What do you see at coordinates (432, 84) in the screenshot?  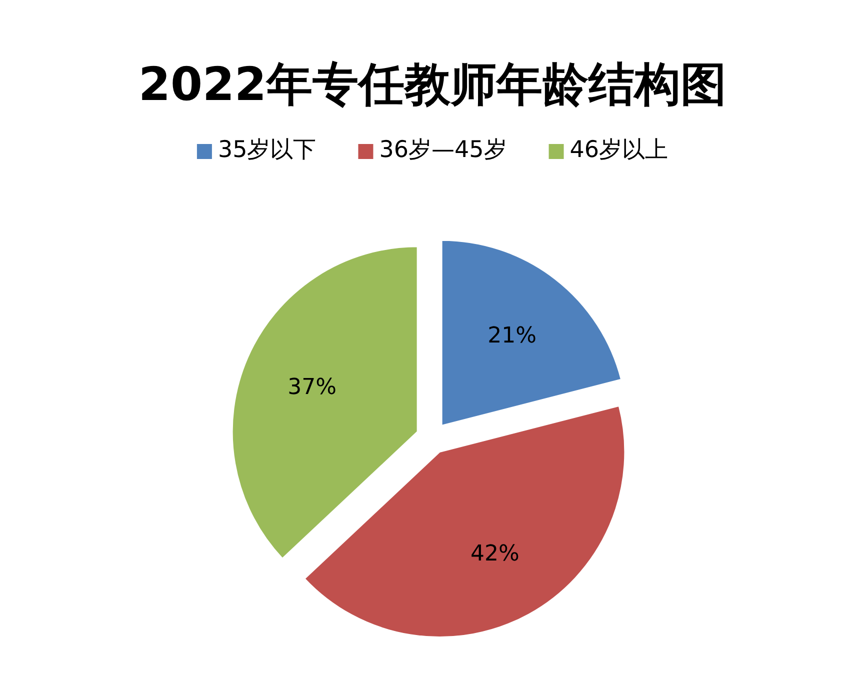 I see `chart-title: 2022年专任教师年龄结构图` at bounding box center [432, 84].